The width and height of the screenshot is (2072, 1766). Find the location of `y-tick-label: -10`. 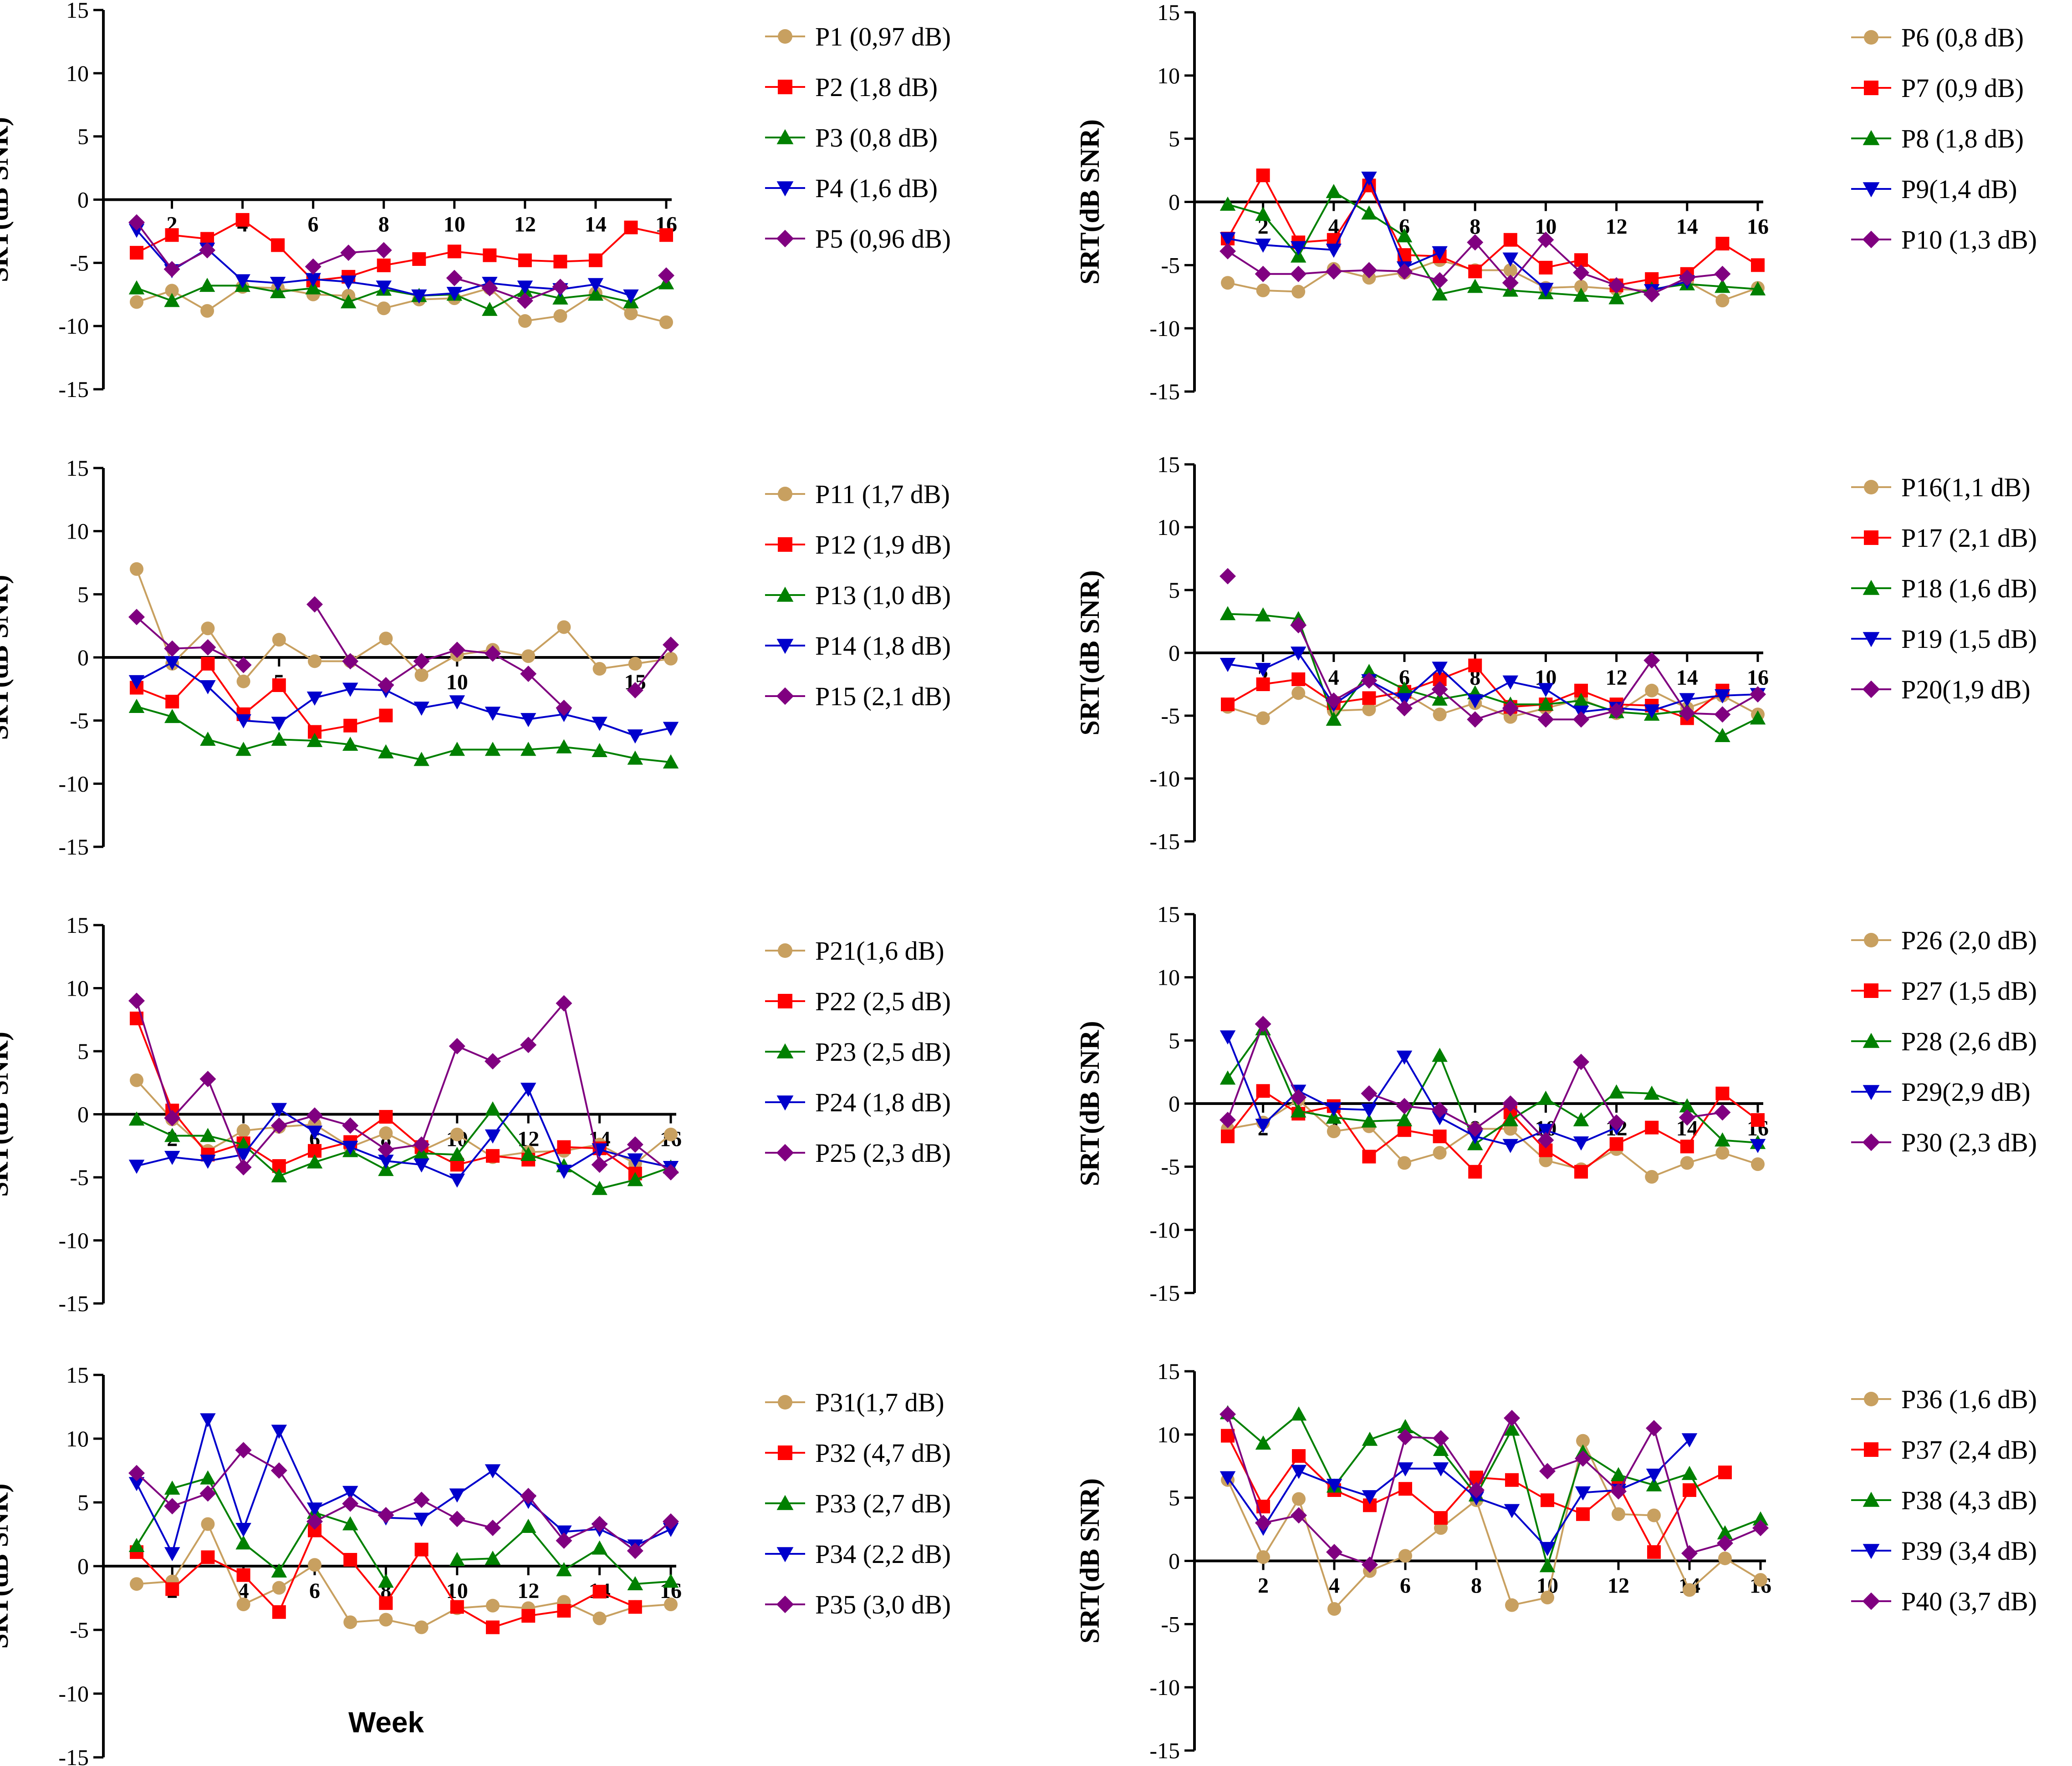

y-tick-label: -10 is located at coordinates (1164, 1687).